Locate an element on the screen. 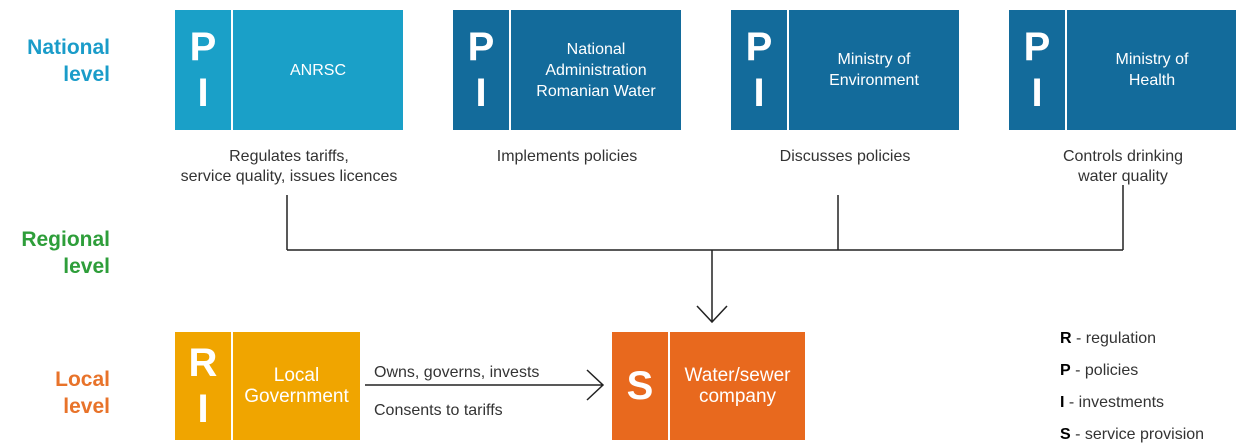  box: S Water/sewer company is located at coordinates (708, 386).